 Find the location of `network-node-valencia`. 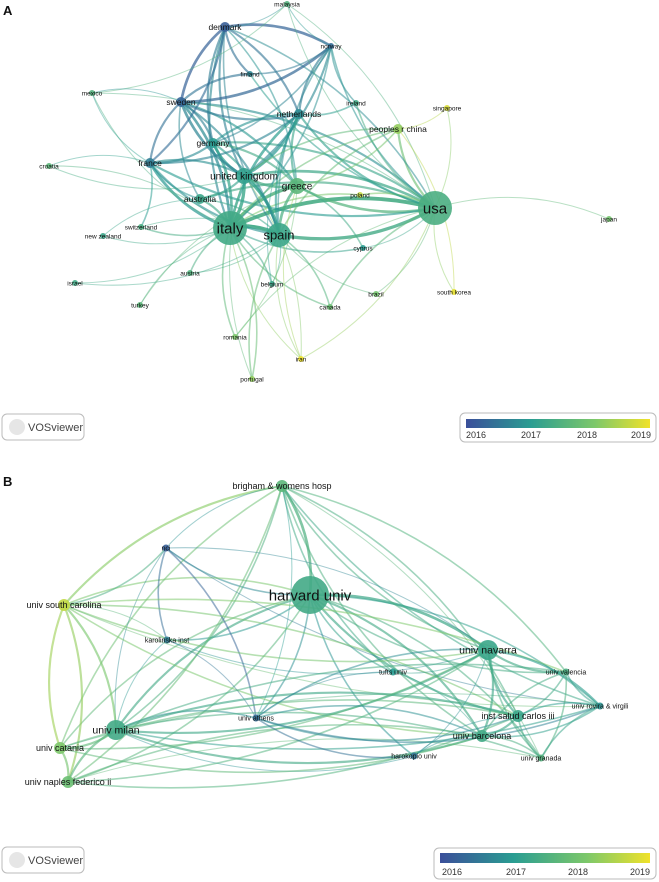

network-node-valencia is located at coordinates (566, 672).